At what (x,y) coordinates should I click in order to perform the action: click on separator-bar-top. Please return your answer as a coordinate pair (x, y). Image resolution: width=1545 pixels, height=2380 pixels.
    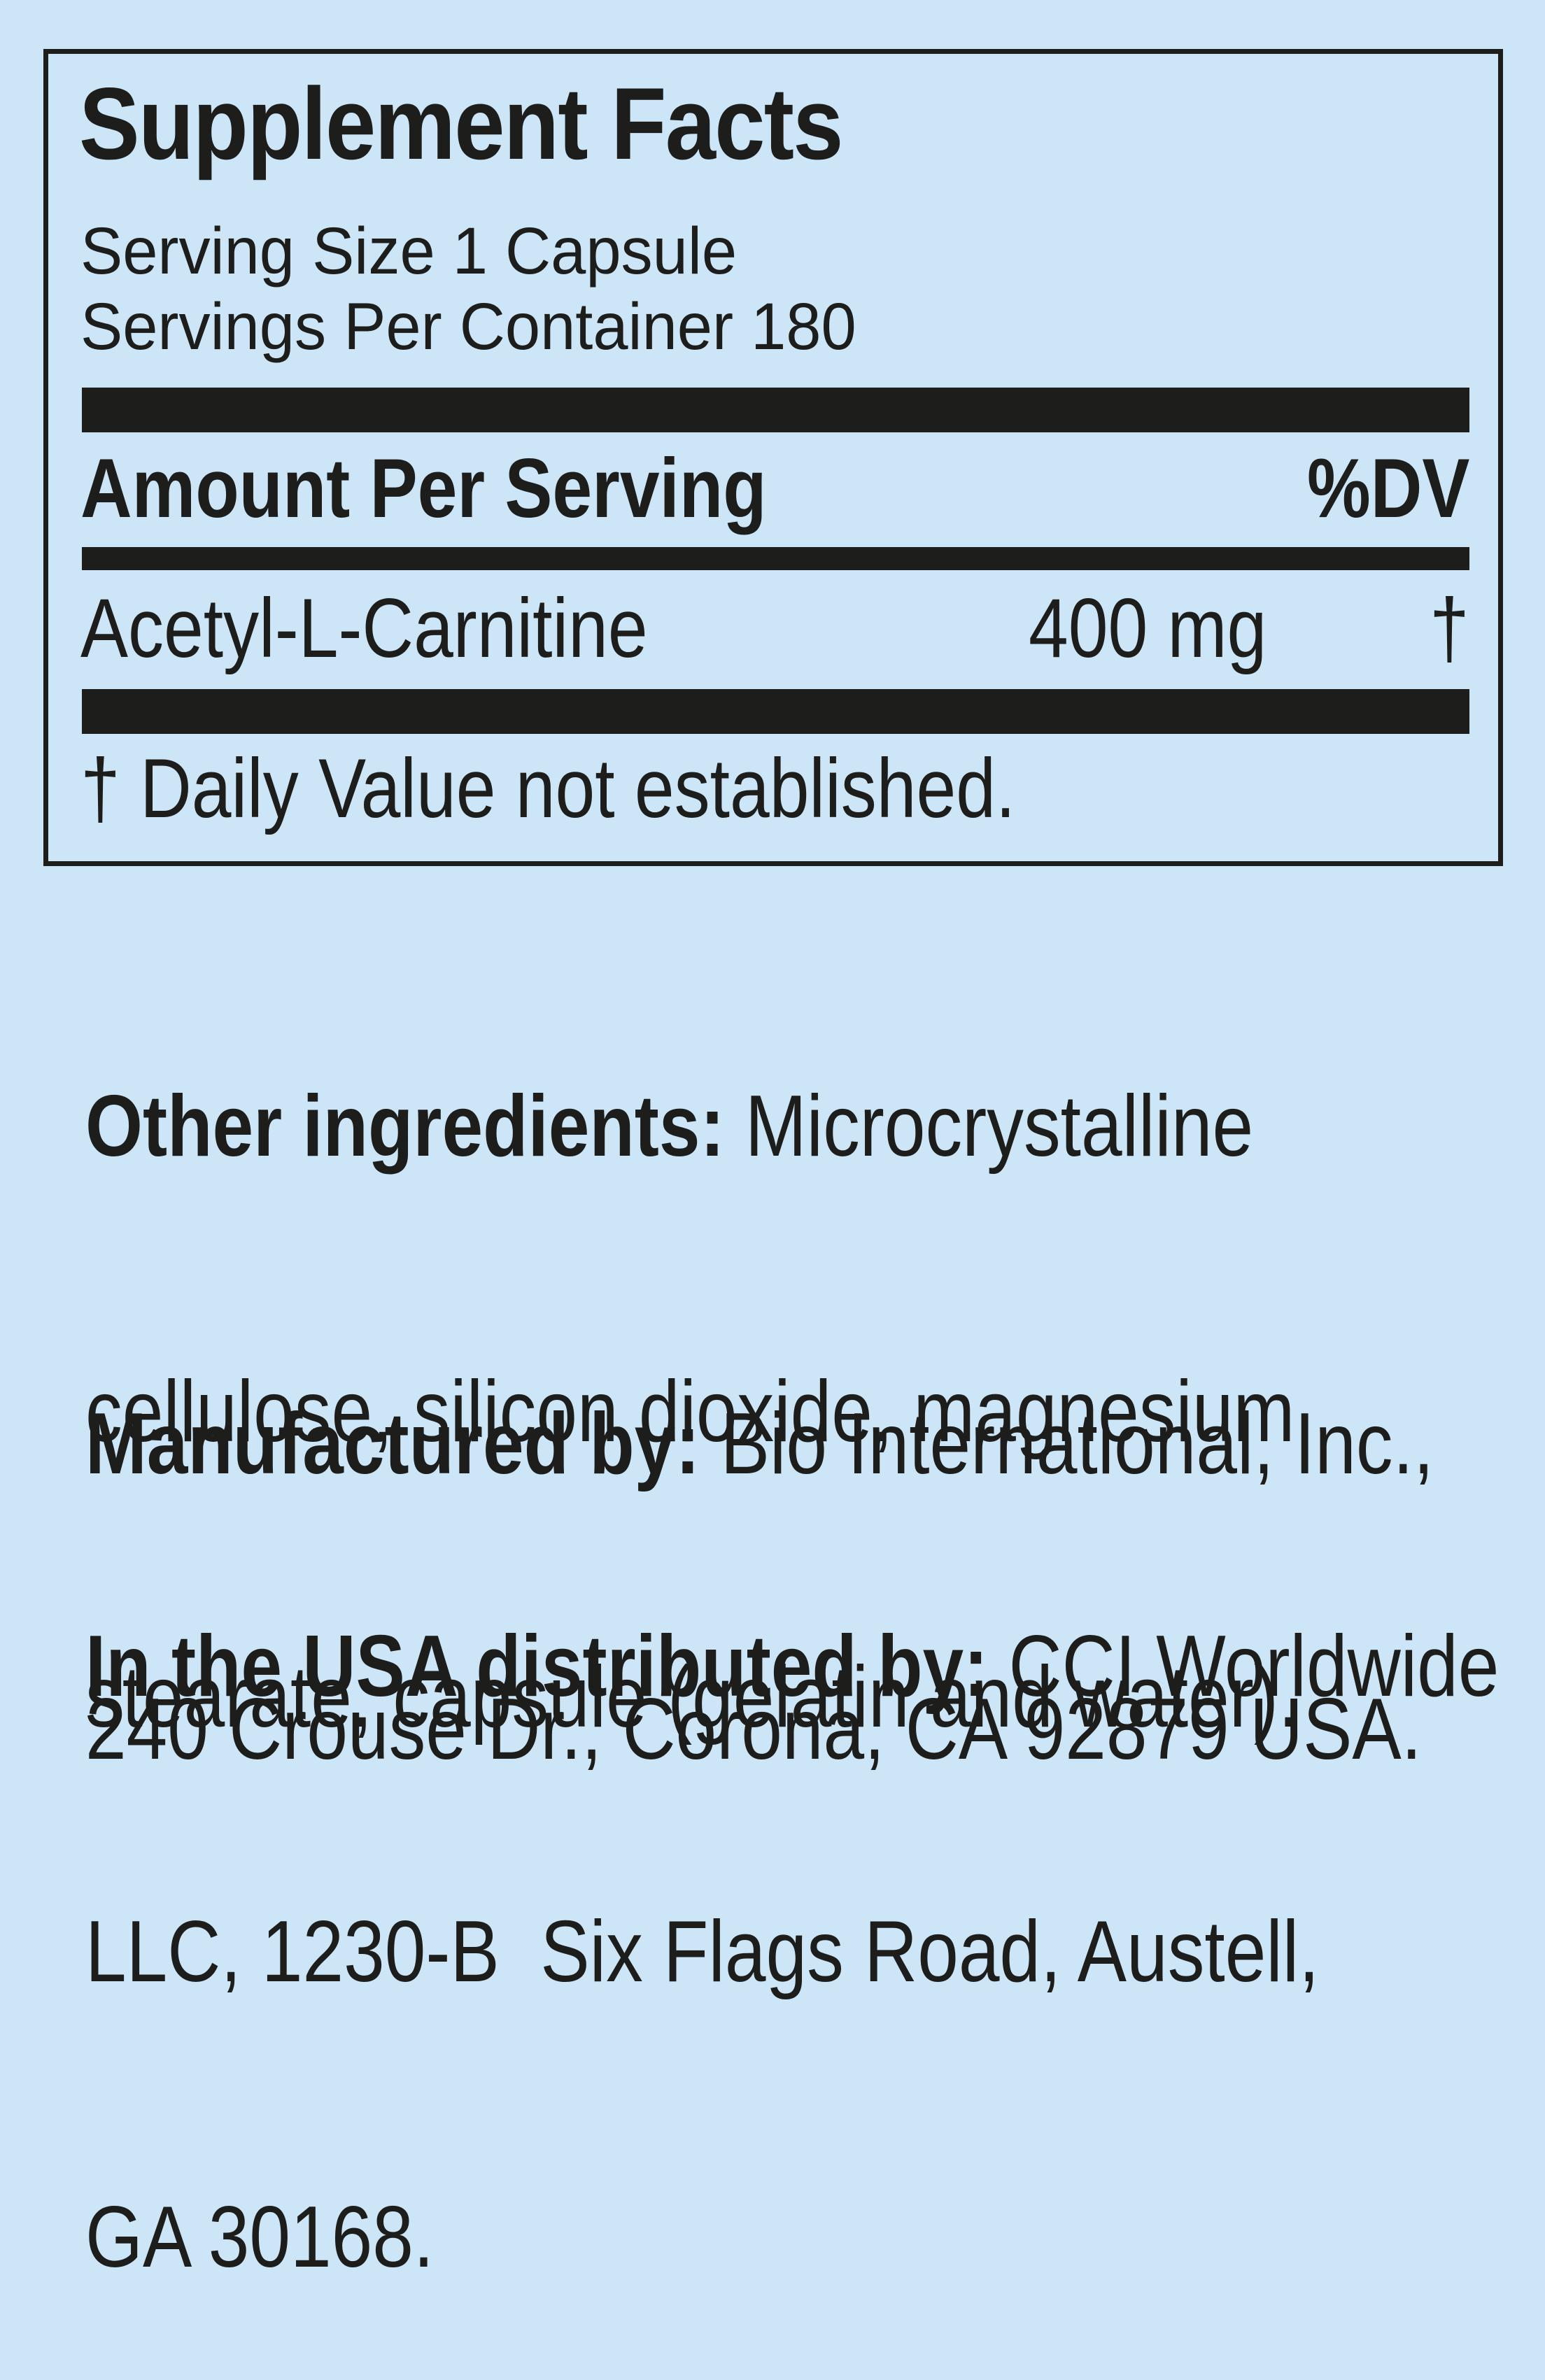
    Looking at the image, I should click on (775, 410).